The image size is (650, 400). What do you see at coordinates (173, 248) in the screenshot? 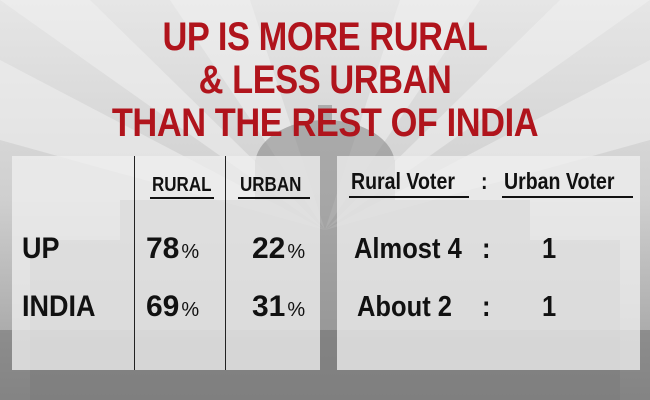
I see `cell-up-rural: 78%` at bounding box center [173, 248].